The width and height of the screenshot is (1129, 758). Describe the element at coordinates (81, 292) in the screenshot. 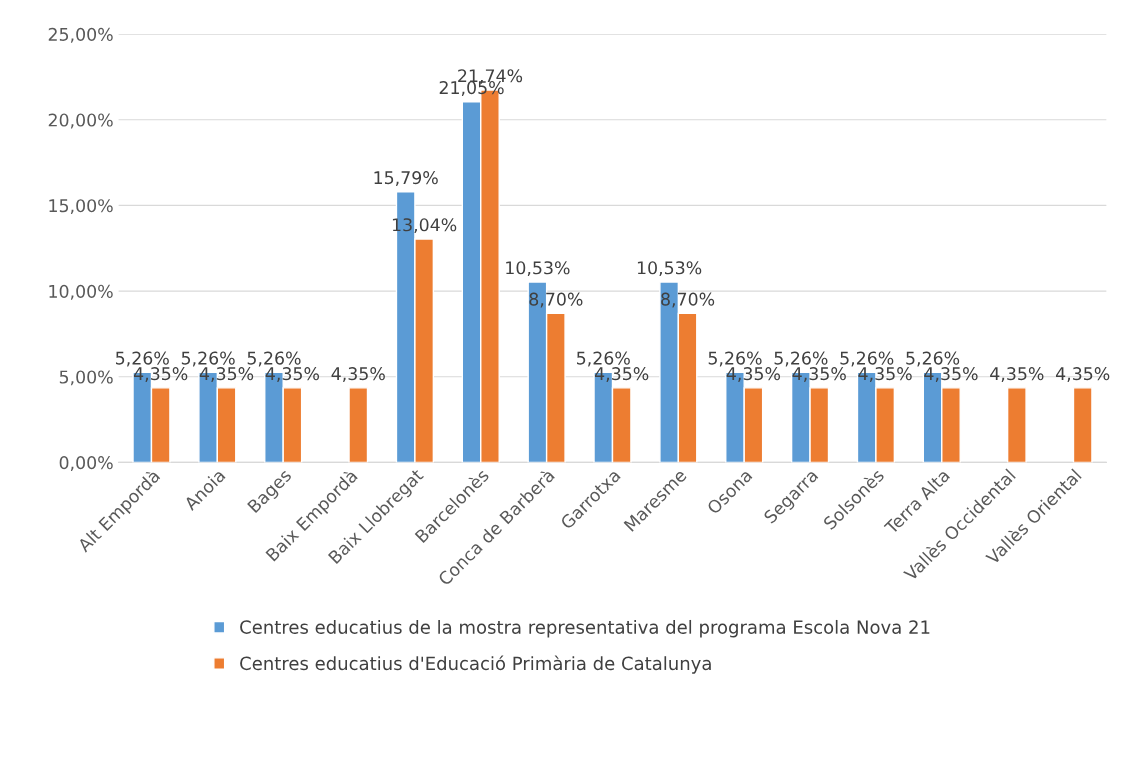

I see `y-tick-label: 10,00%` at that location.